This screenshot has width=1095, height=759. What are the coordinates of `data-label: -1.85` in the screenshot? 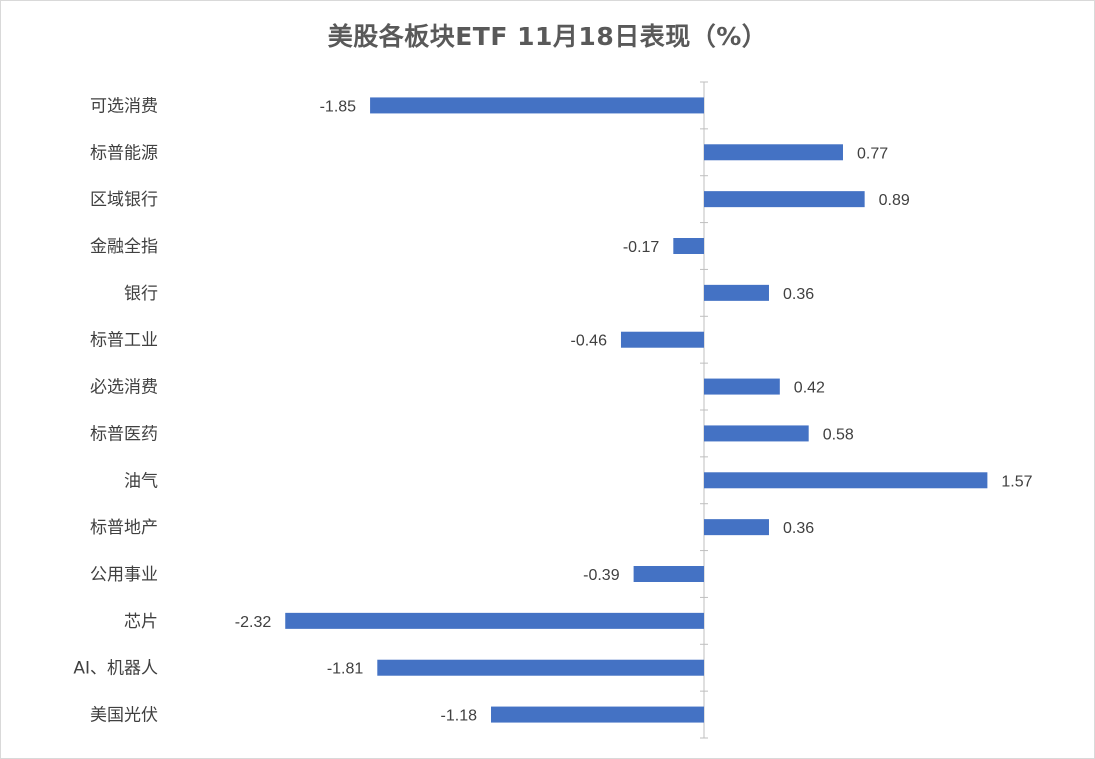 It's located at (338, 106).